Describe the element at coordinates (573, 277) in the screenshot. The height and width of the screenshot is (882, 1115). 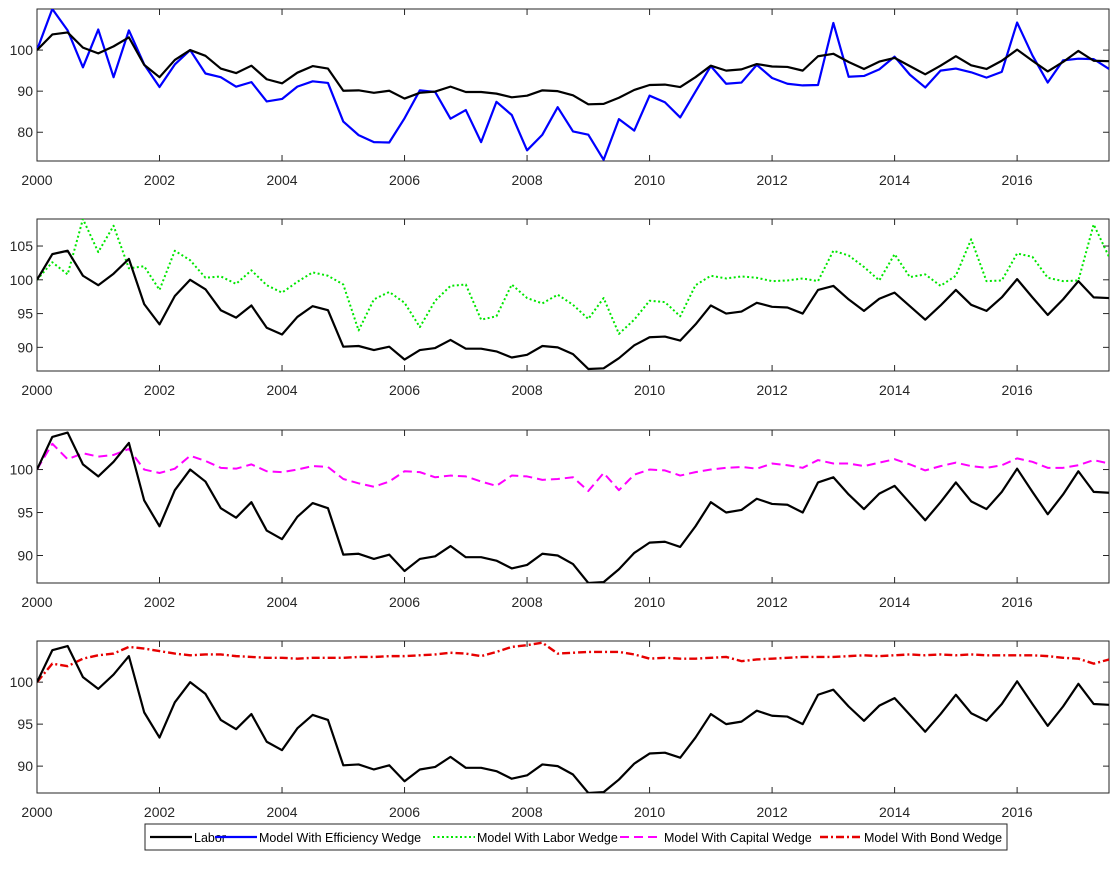
I see `series-model-with-labor-wedge` at that location.